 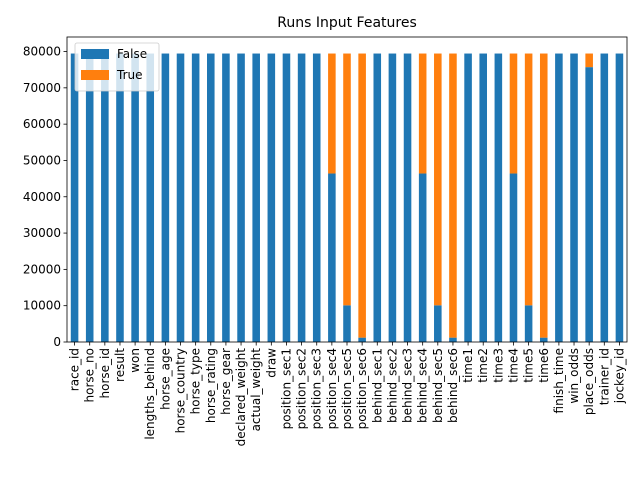 What do you see at coordinates (513, 113) in the screenshot?
I see `bar-true-time4` at bounding box center [513, 113].